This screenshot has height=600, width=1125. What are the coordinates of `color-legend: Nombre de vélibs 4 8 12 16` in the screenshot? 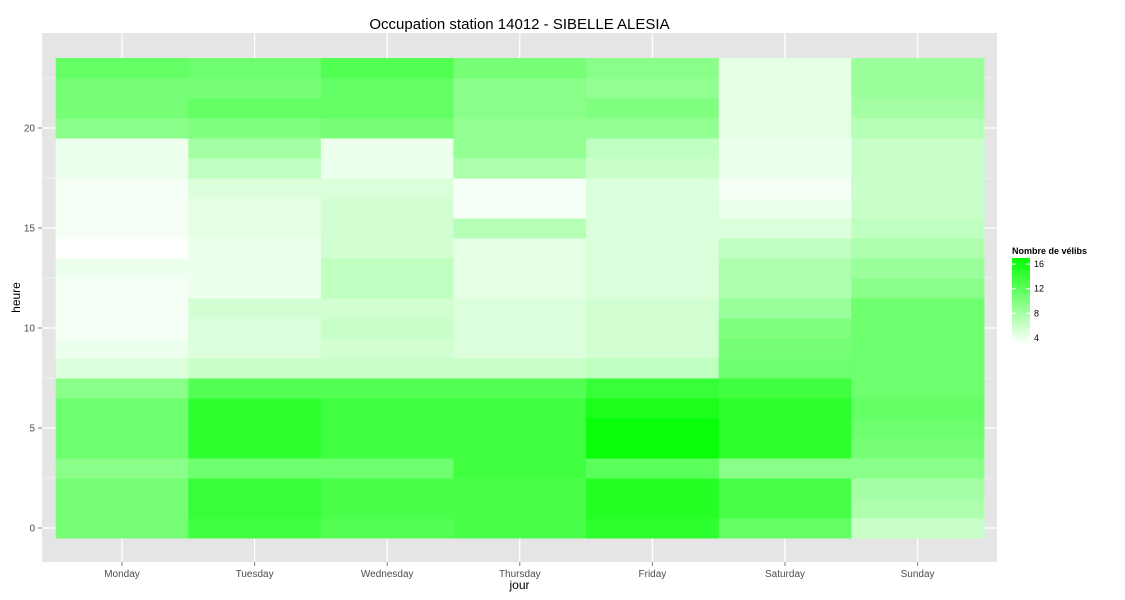 It's located at (1049, 295).